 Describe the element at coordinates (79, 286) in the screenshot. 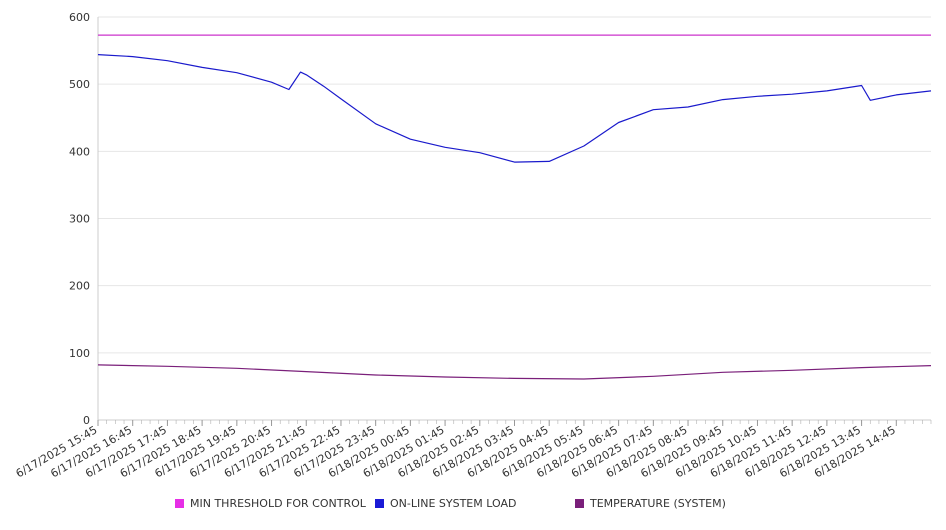

I see `y-tick-label-200: 200` at that location.